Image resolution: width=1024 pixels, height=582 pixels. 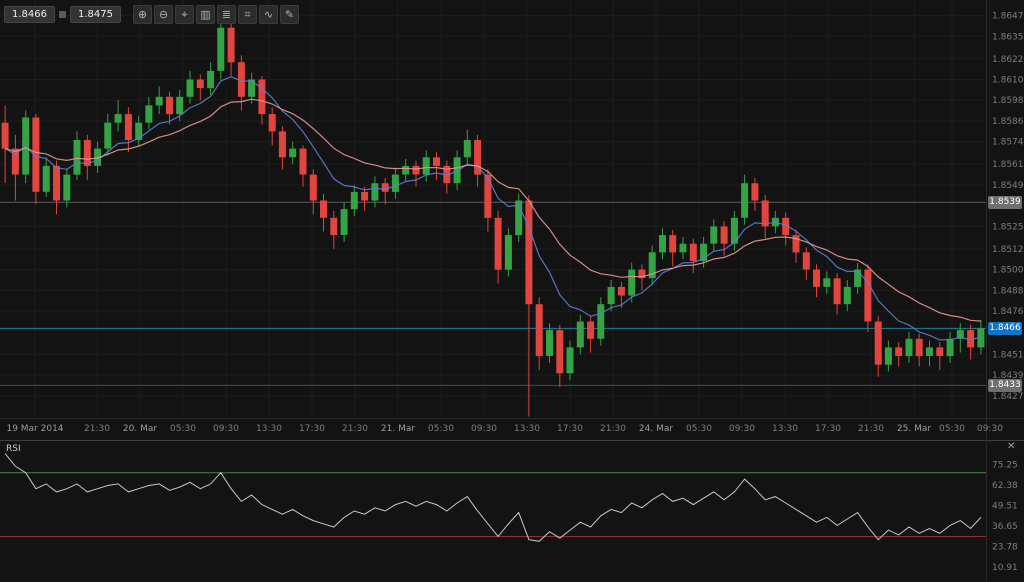 I want to click on crosshair-icon: ⌖, so click(x=184, y=14).